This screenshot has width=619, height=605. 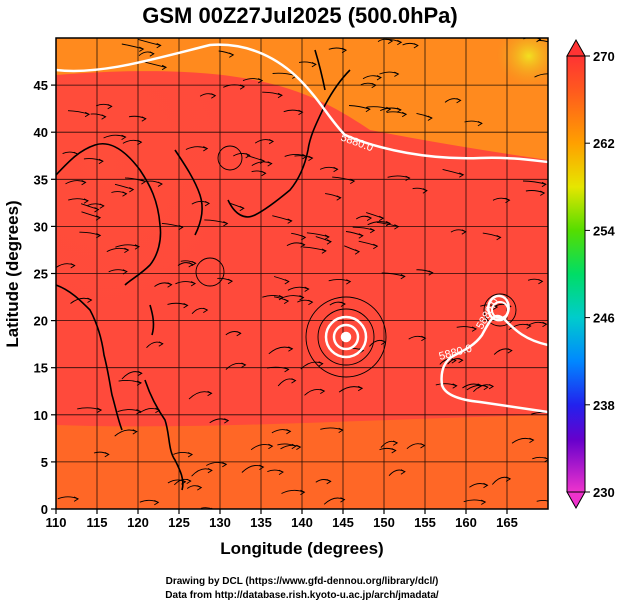 What do you see at coordinates (289, 143) in the screenshot?
I see `coastline-japan` at bounding box center [289, 143].